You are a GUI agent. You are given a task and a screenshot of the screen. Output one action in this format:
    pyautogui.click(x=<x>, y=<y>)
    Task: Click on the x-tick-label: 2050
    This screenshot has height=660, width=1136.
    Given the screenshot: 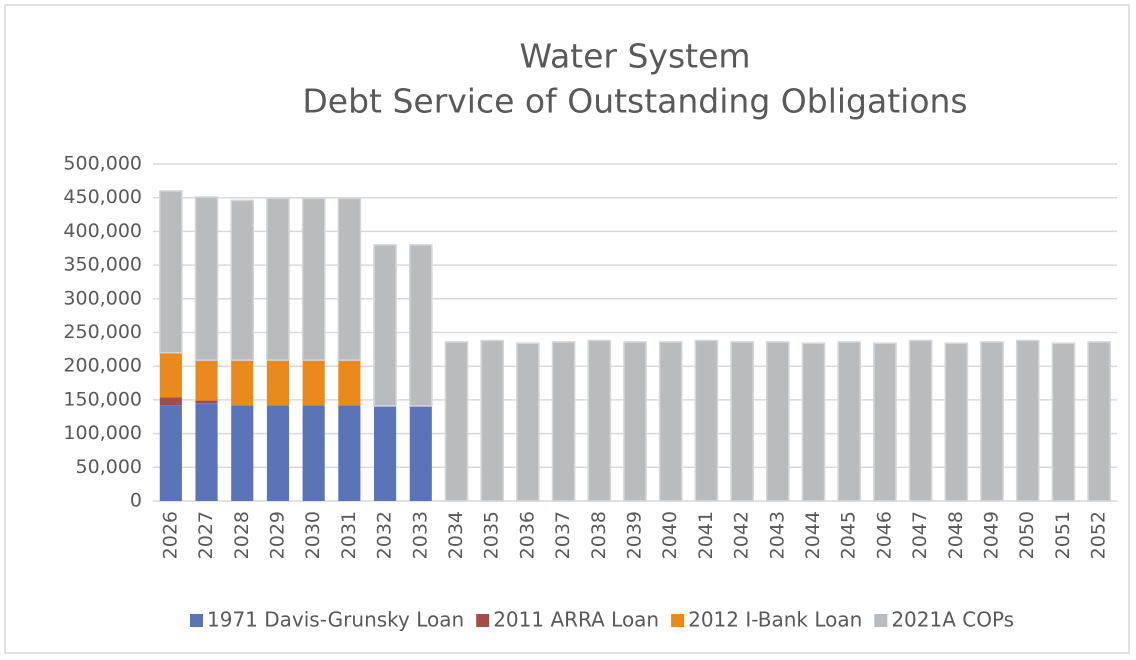 What is the action you would take?
    pyautogui.click(x=1027, y=535)
    